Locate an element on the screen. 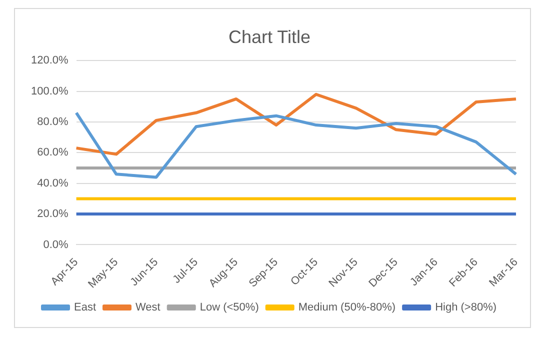 The image size is (545, 338). y-tick-label: 60.0% is located at coordinates (53, 152).